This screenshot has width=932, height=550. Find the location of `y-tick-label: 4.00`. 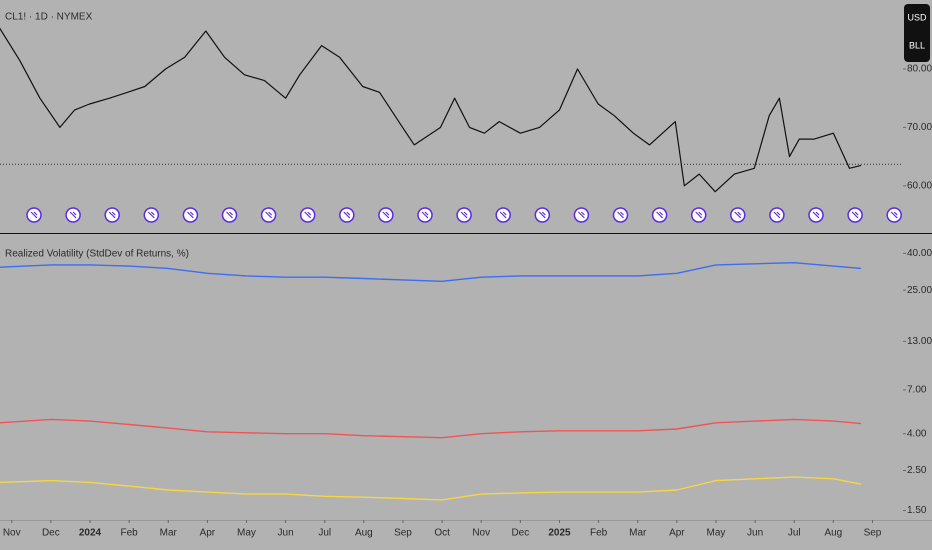

y-tick-label: 4.00 is located at coordinates (917, 433).